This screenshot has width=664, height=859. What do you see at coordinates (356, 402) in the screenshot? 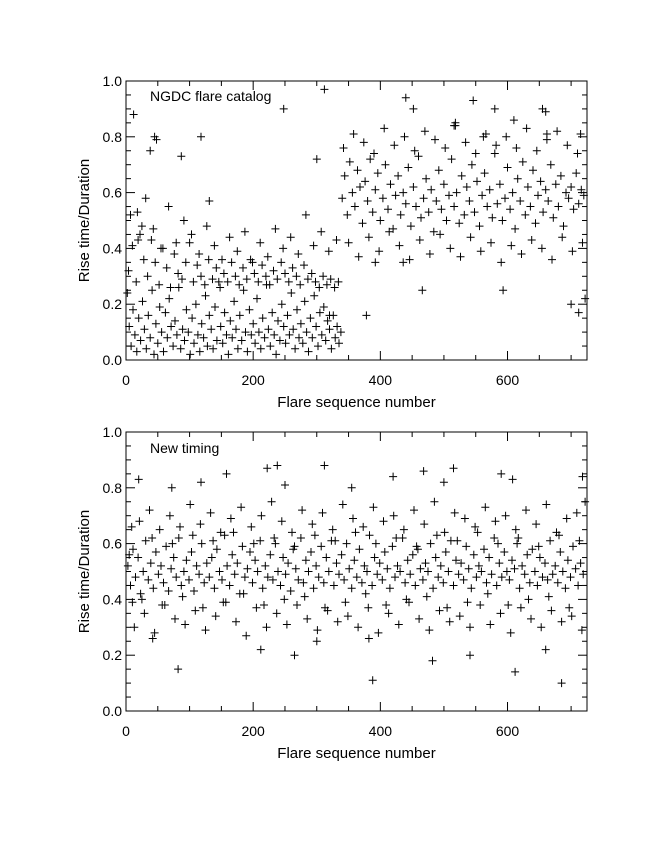
I see `x-axis-label: Flare sequence number` at bounding box center [356, 402].